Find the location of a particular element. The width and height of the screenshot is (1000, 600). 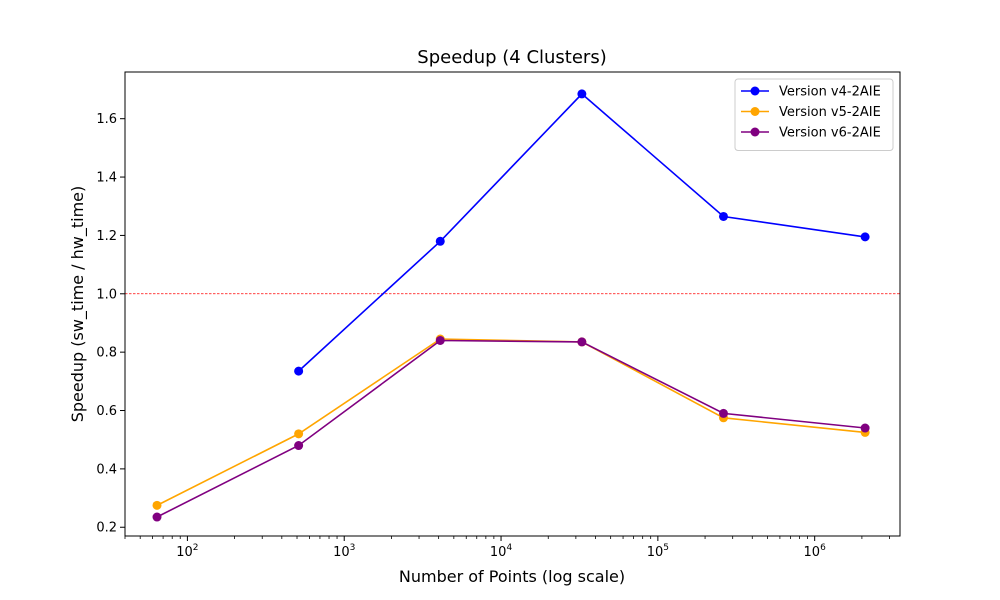

legend-label: Version v6-2AIE is located at coordinates (830, 133).